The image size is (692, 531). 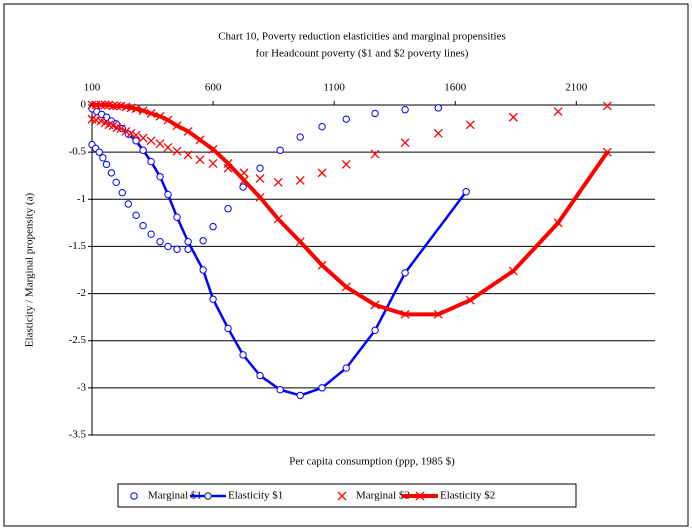 What do you see at coordinates (78, 246) in the screenshot?
I see `y-tick-label: -1.5` at bounding box center [78, 246].